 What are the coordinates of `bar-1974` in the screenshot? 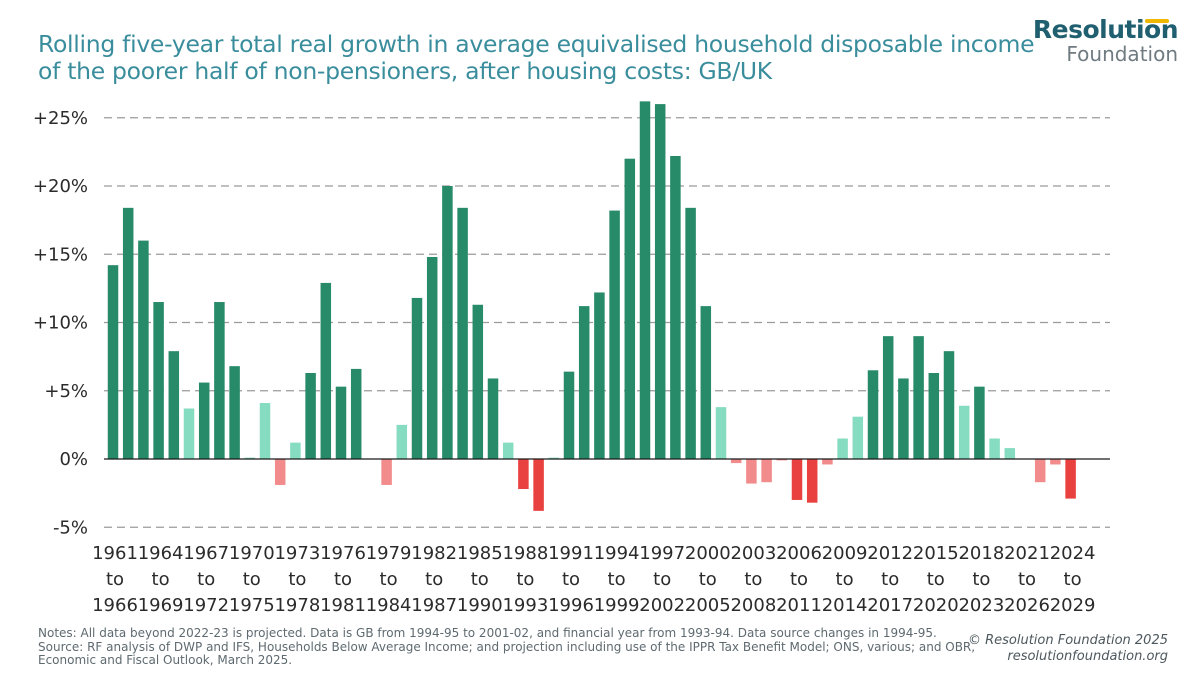 It's located at (310, 416).